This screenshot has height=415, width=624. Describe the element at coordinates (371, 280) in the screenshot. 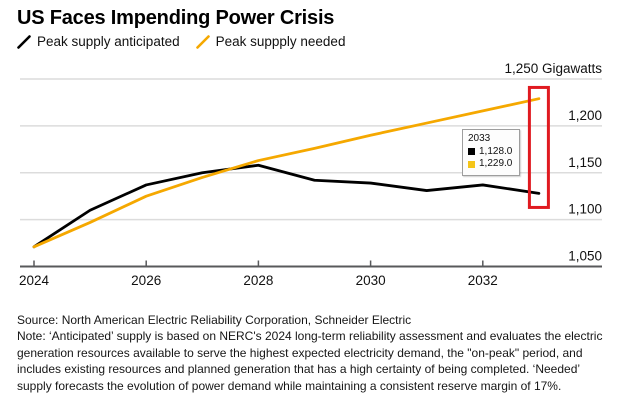

I see `x-axis-label: 2030` at that location.